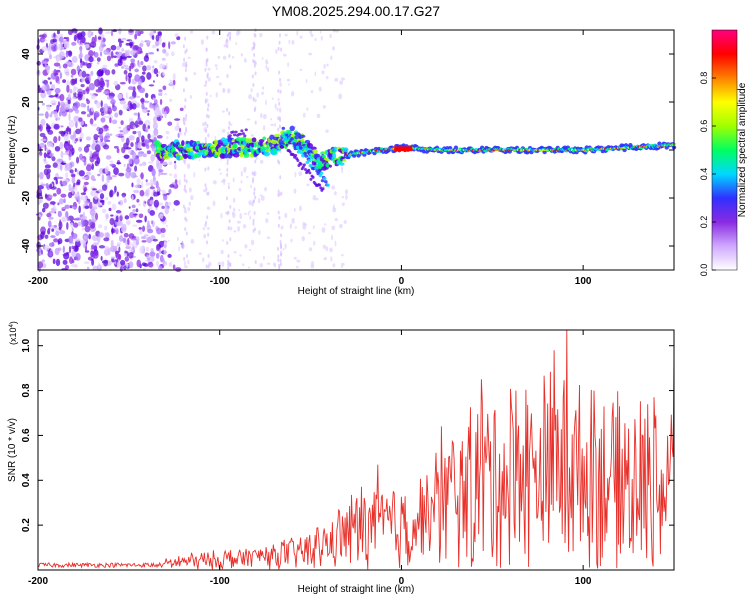  I want to click on spectrogram-x-tick-label: 0, so click(402, 281).